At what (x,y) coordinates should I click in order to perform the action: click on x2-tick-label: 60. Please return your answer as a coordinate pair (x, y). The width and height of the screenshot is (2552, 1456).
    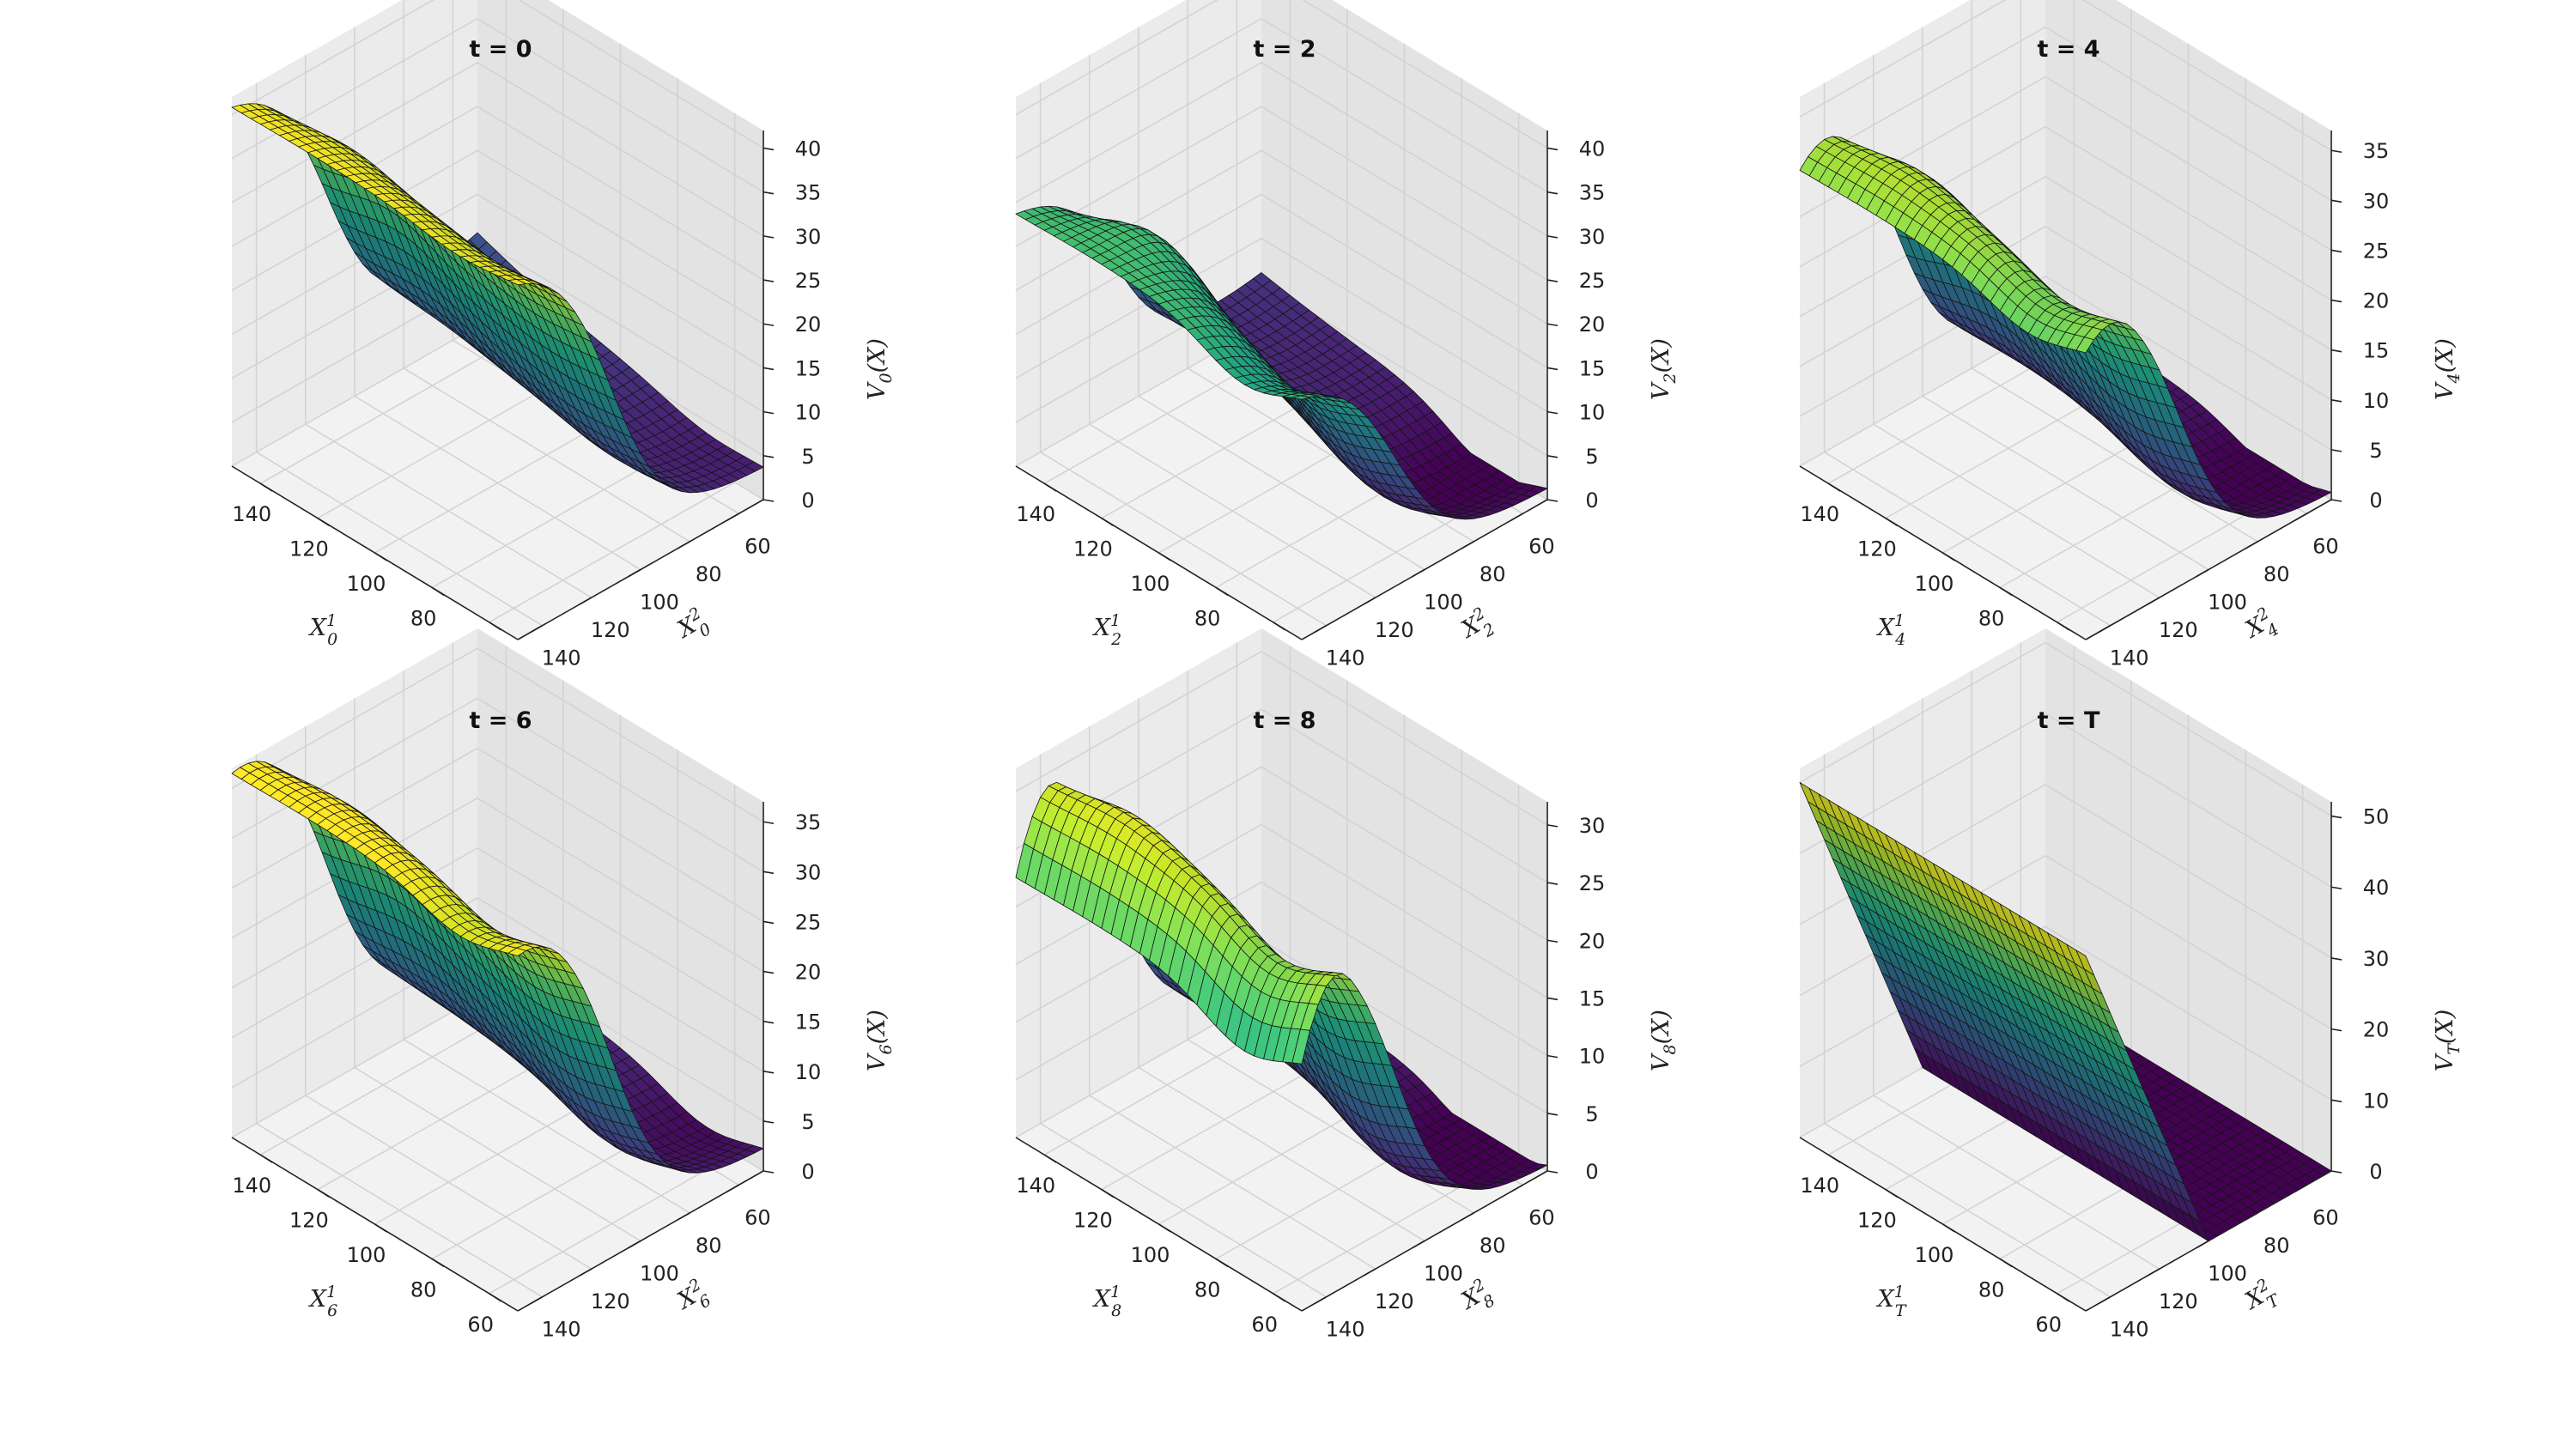
    Looking at the image, I should click on (1541, 1217).